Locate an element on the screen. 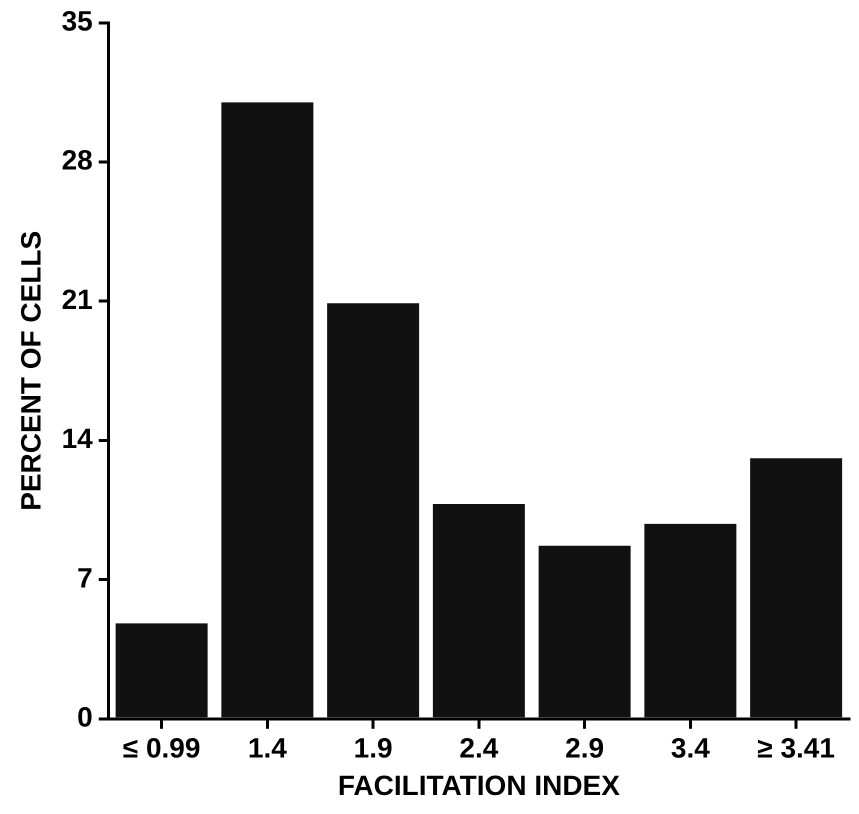 The height and width of the screenshot is (814, 859). x-tick-label: 2.9 is located at coordinates (584, 748).